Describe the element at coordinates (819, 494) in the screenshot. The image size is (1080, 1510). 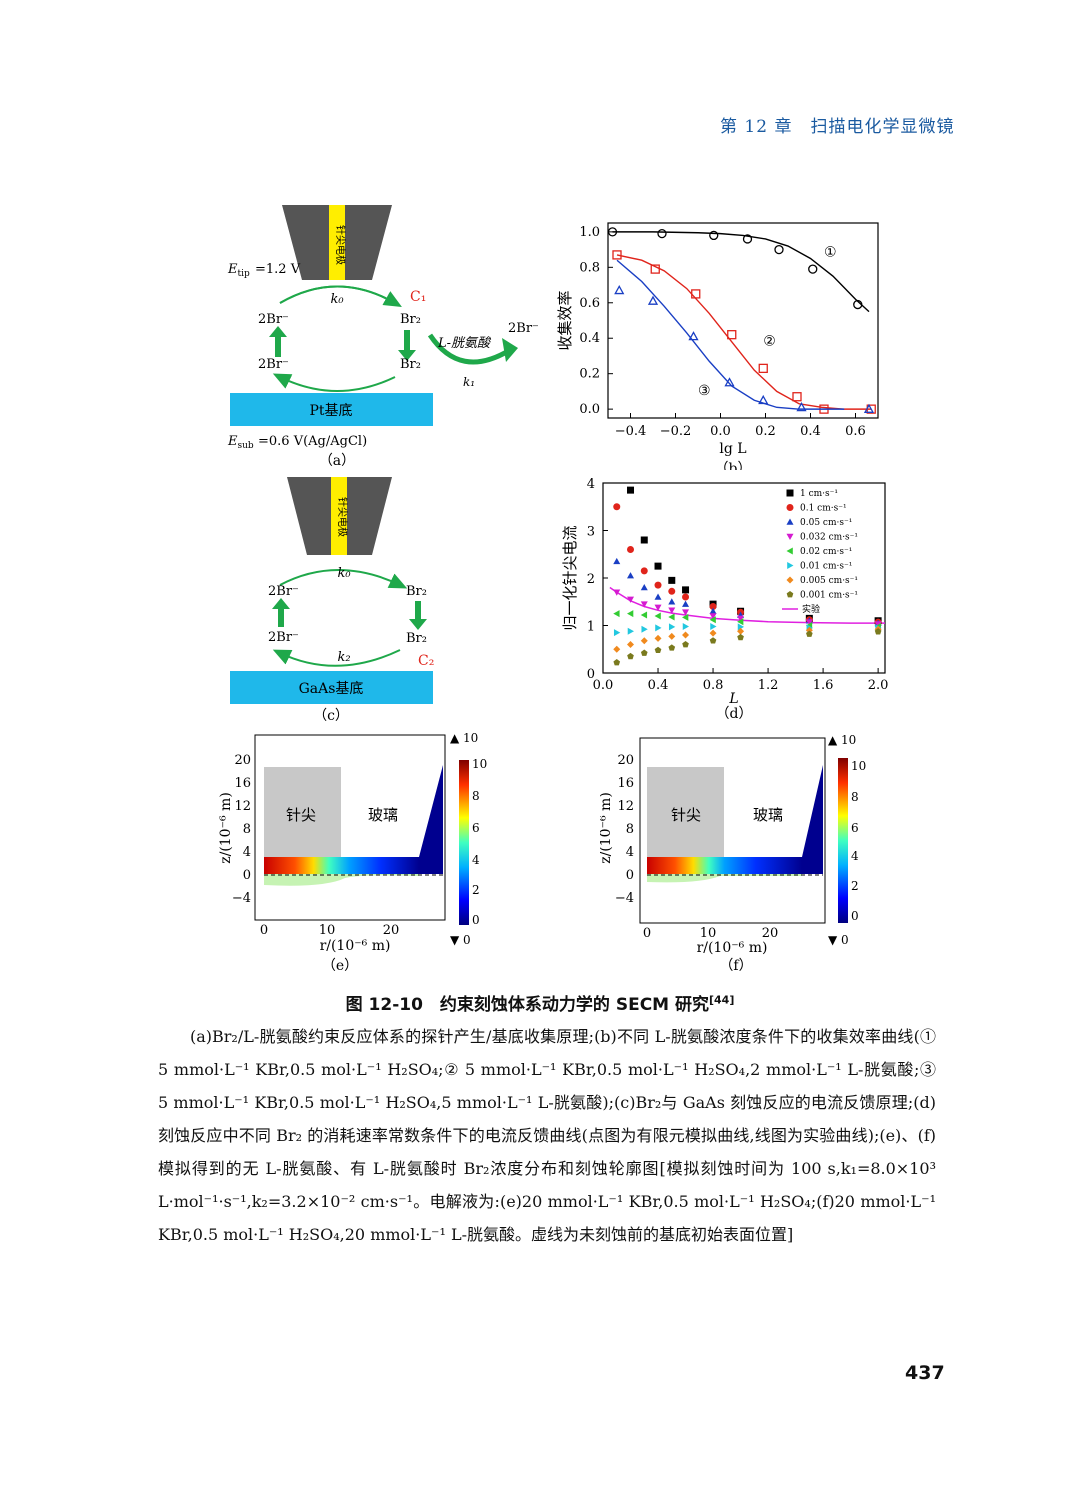
I see `legend-label: 1 cm·s⁻¹` at that location.